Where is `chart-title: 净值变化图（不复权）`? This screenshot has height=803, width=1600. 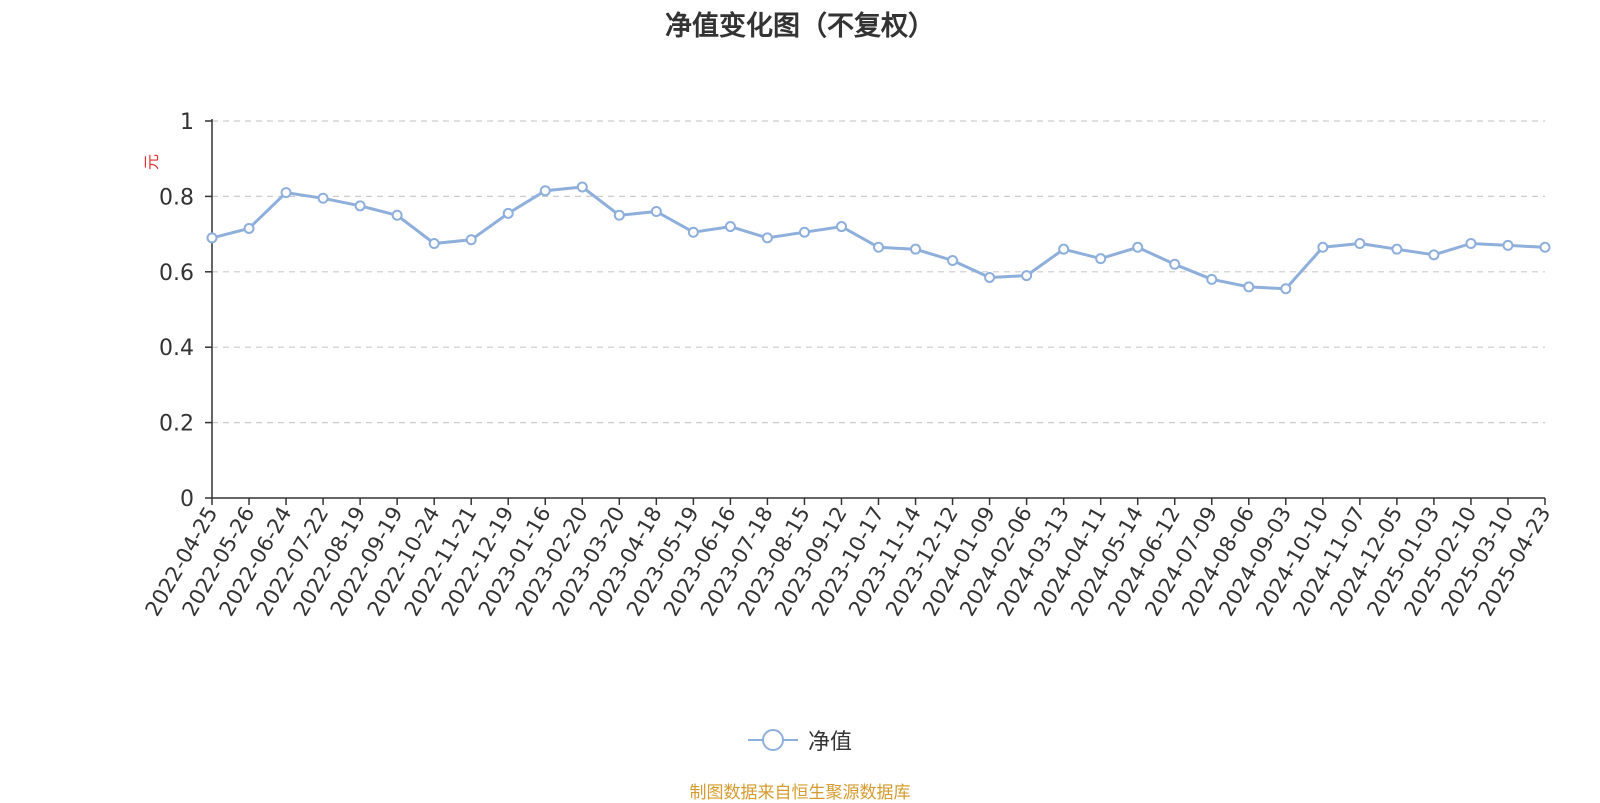
chart-title: 净值变化图（不复权） is located at coordinates (800, 26).